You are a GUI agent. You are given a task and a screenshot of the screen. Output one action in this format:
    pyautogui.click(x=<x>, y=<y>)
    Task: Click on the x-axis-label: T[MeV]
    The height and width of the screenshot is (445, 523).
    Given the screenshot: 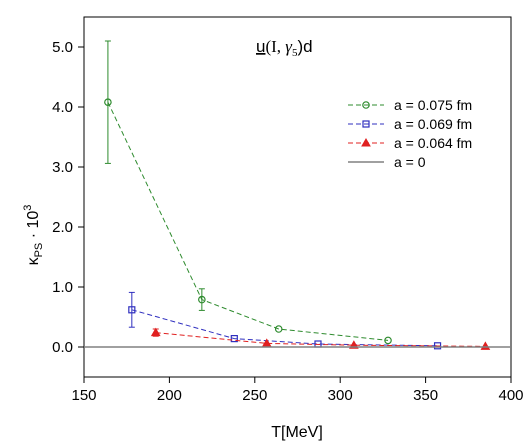 What is the action you would take?
    pyautogui.click(x=297, y=432)
    